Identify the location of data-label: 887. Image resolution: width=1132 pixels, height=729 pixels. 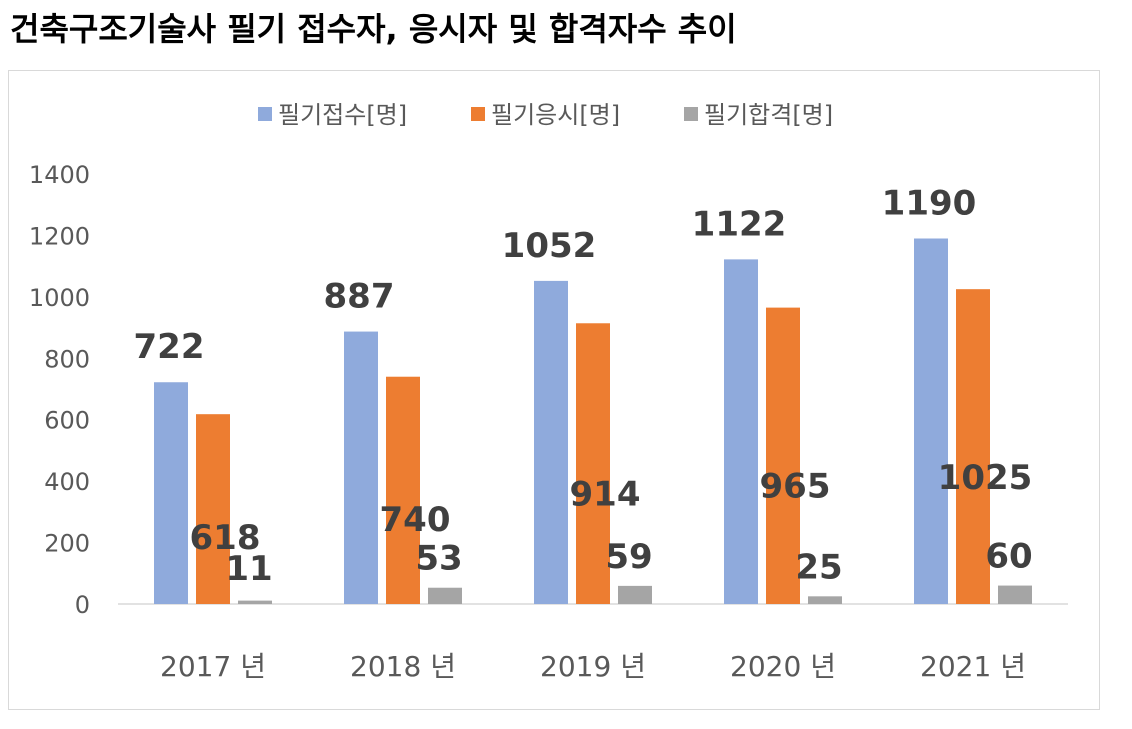
(359, 297).